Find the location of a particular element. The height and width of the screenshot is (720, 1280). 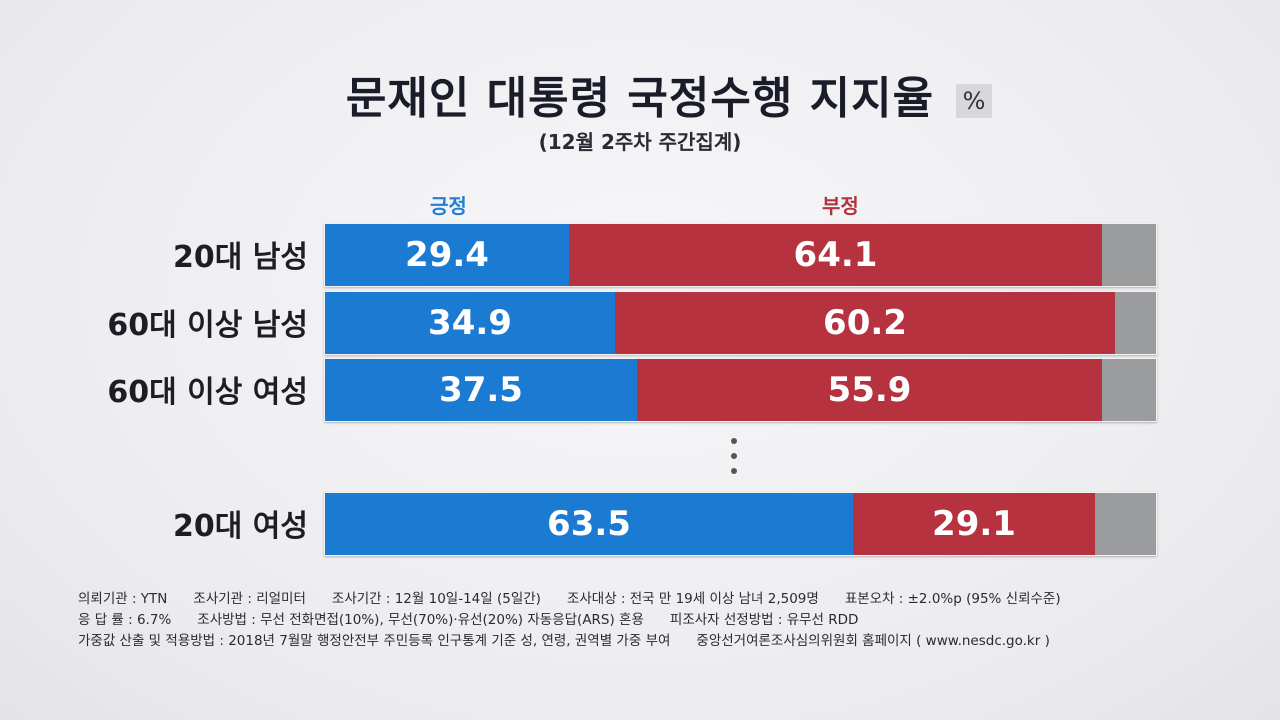

legend-positive: 긍정 is located at coordinates (448, 206).